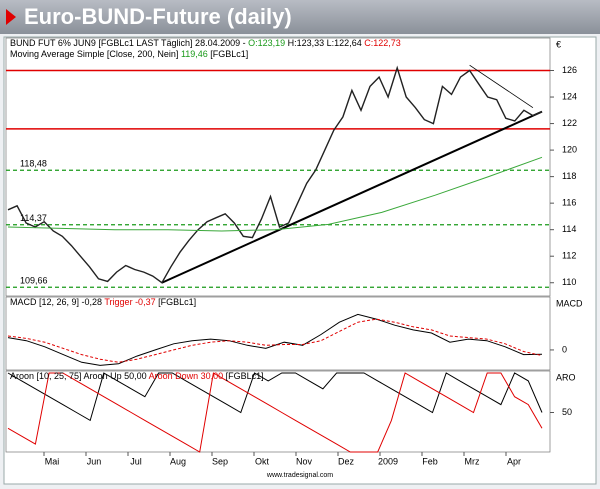  What do you see at coordinates (566, 377) in the screenshot?
I see `axis-unit: ARO` at bounding box center [566, 377].